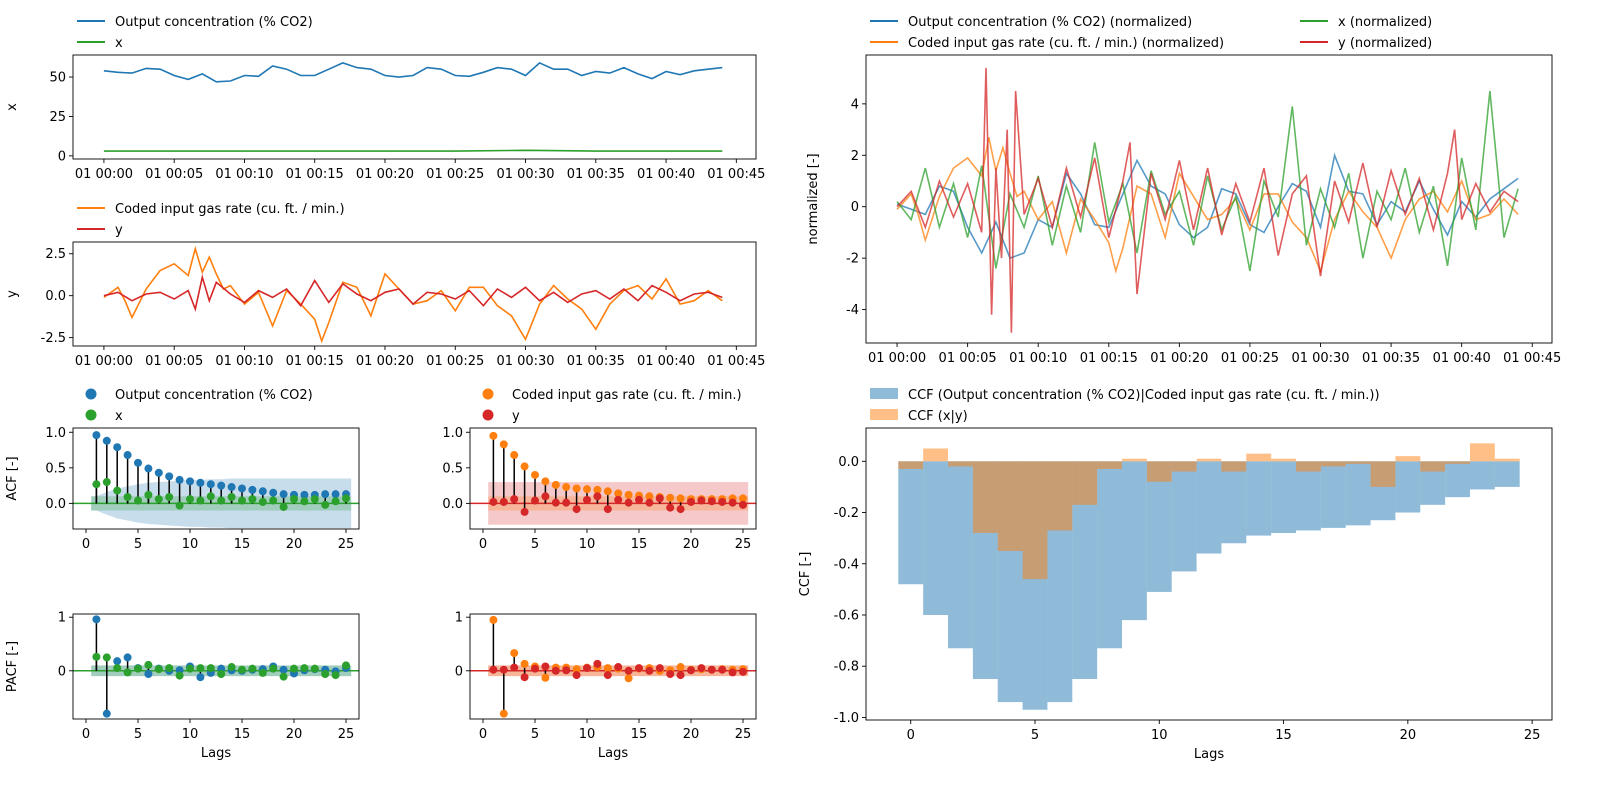 The image size is (1611, 790). Describe the element at coordinates (852, 259) in the screenshot. I see `y-tick-label: -2` at that location.